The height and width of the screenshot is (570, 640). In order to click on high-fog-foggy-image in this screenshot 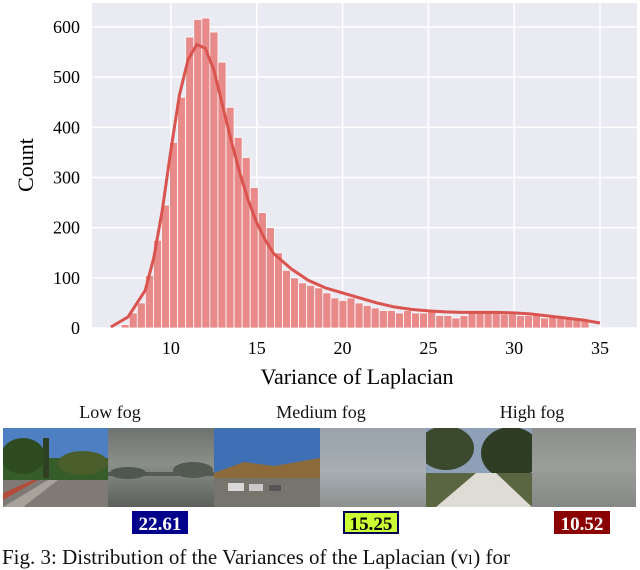, I will do `click(584, 467)`.